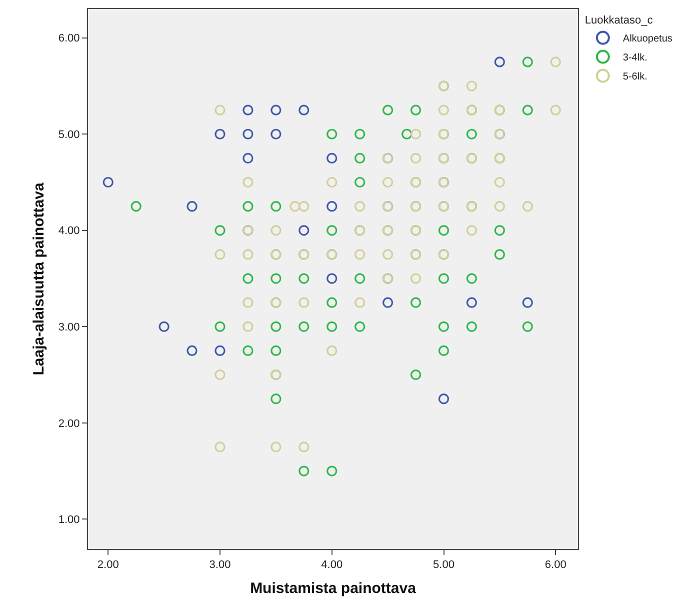 The image size is (700, 602). I want to click on y-tick-label: 5.00, so click(69, 134).